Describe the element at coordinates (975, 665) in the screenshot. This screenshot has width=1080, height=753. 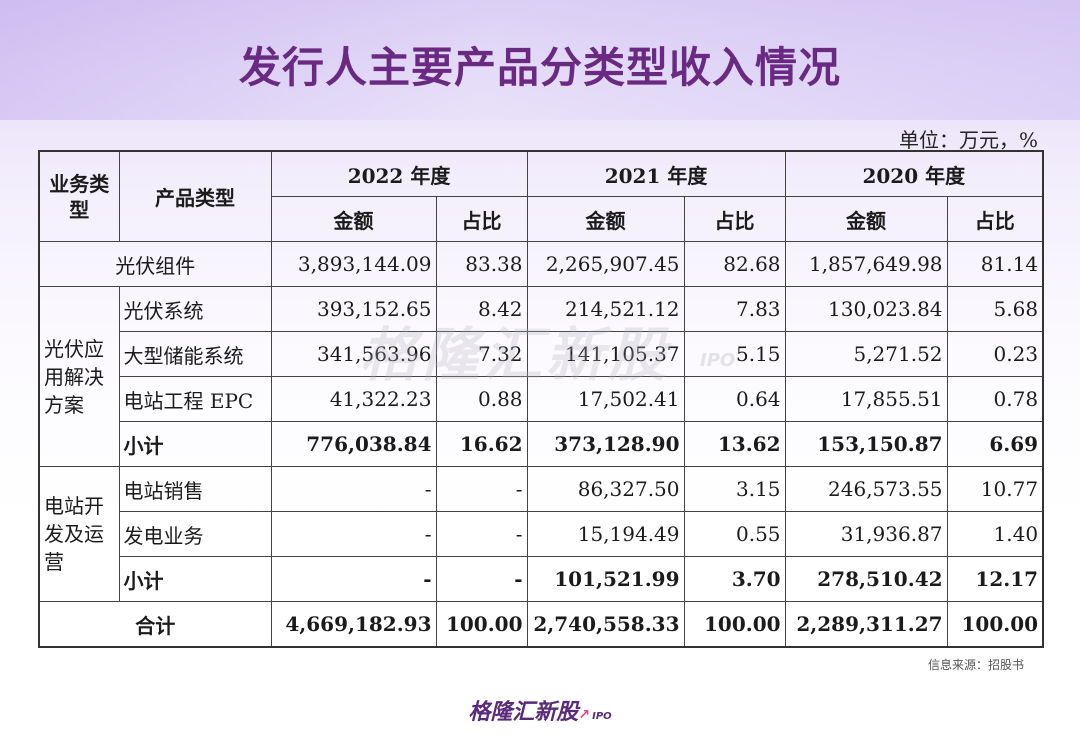
I see `source-note: 信息来源：招股书` at that location.